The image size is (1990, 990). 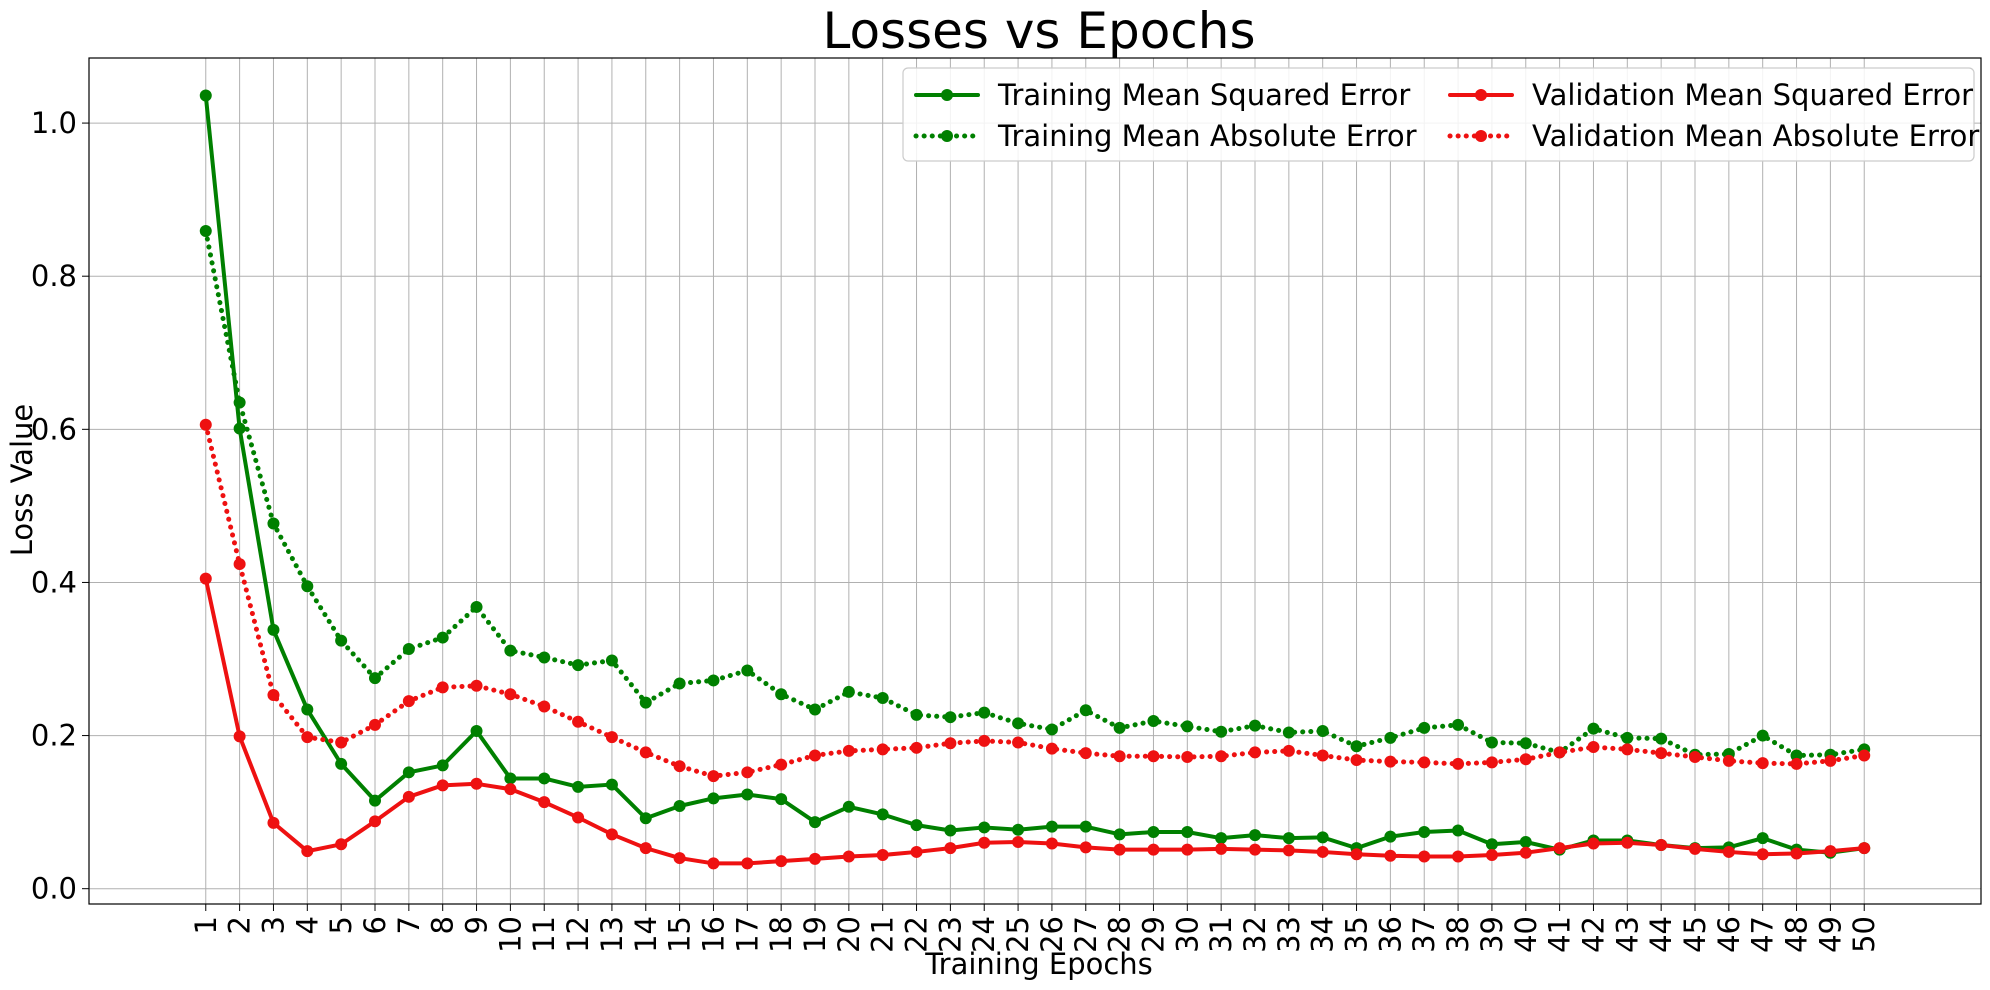 What do you see at coordinates (273, 925) in the screenshot?
I see `x-tick-label: 3` at bounding box center [273, 925].